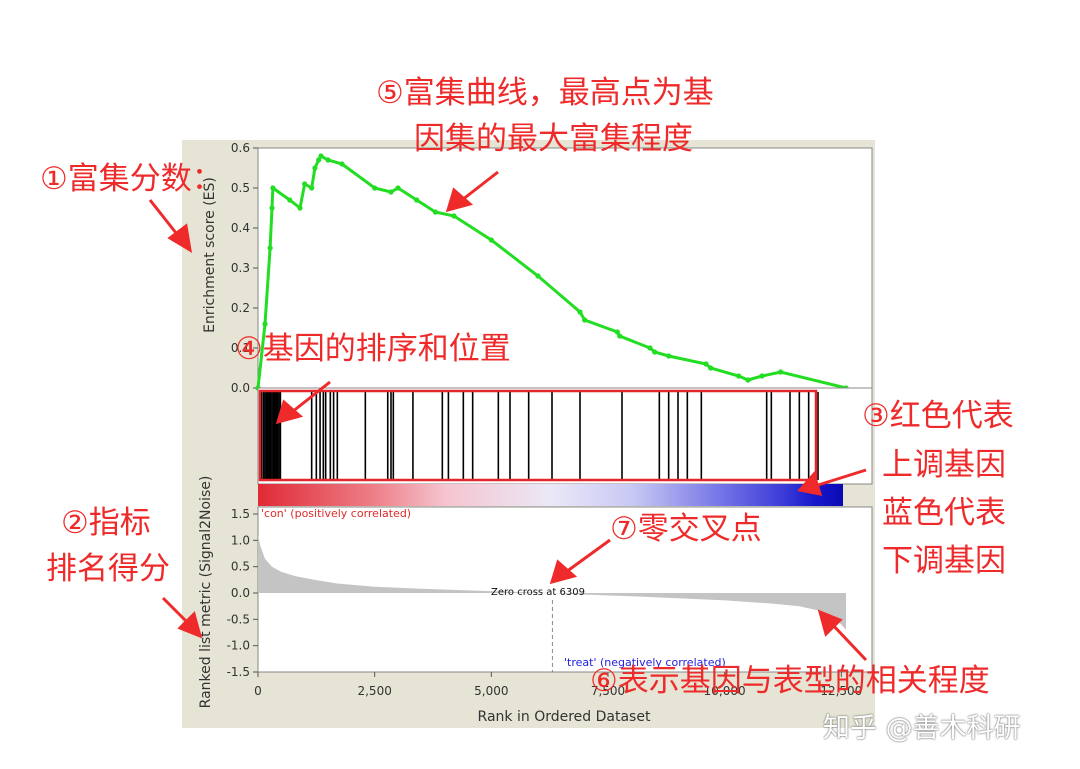  Describe the element at coordinates (240, 388) in the screenshot. I see `es-y-tick-label: 0.0` at that location.